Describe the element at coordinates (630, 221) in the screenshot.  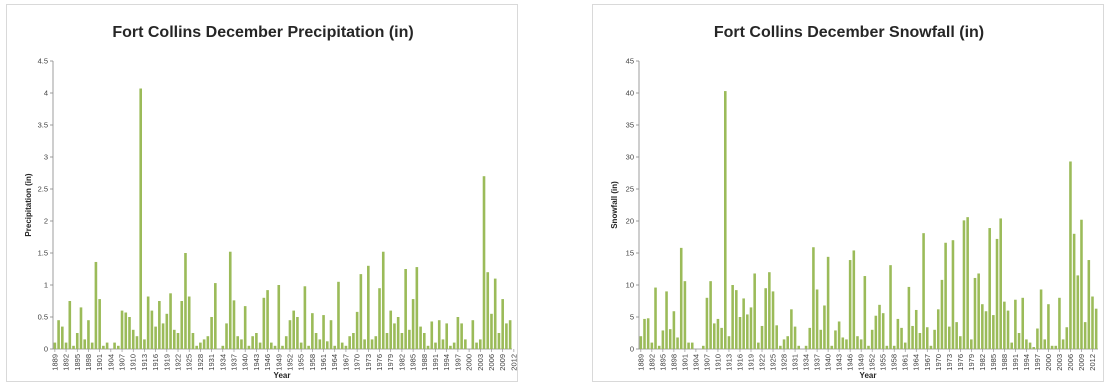
I see `y-tick-label: 20` at that location.